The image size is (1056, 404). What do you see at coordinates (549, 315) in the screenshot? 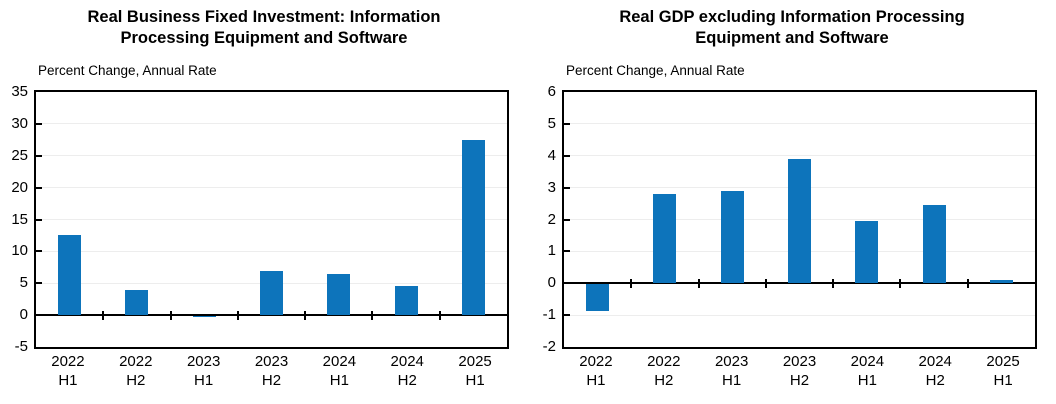
I see `y-axis-tick-label: -1` at bounding box center [549, 315].